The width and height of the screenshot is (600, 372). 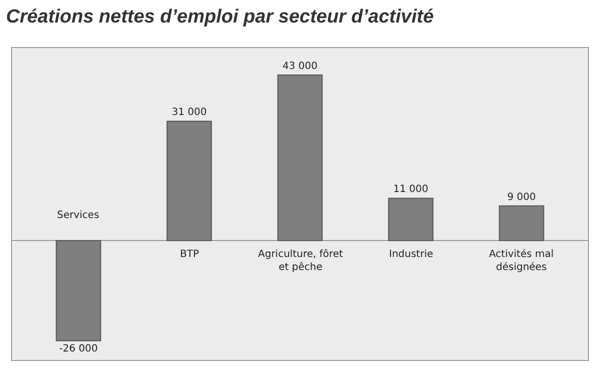 What do you see at coordinates (521, 197) in the screenshot?
I see `data-label: 9 000` at bounding box center [521, 197].